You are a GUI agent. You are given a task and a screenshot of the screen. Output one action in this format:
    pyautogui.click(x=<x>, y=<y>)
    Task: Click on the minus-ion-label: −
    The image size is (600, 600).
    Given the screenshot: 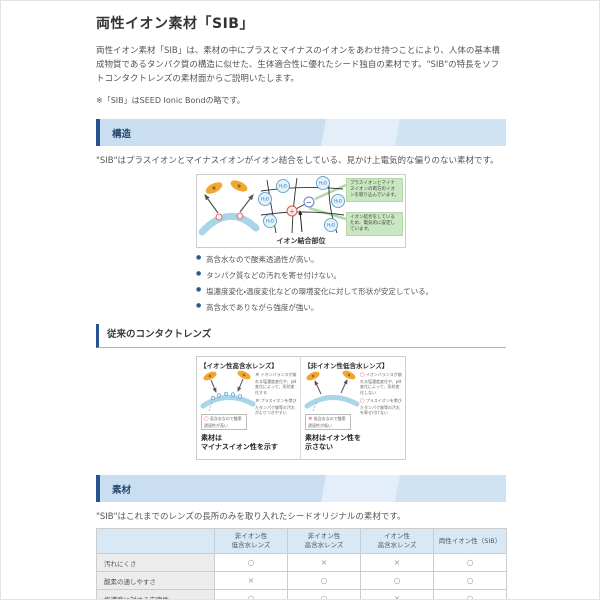 What is the action you would take?
    pyautogui.click(x=308, y=203)
    